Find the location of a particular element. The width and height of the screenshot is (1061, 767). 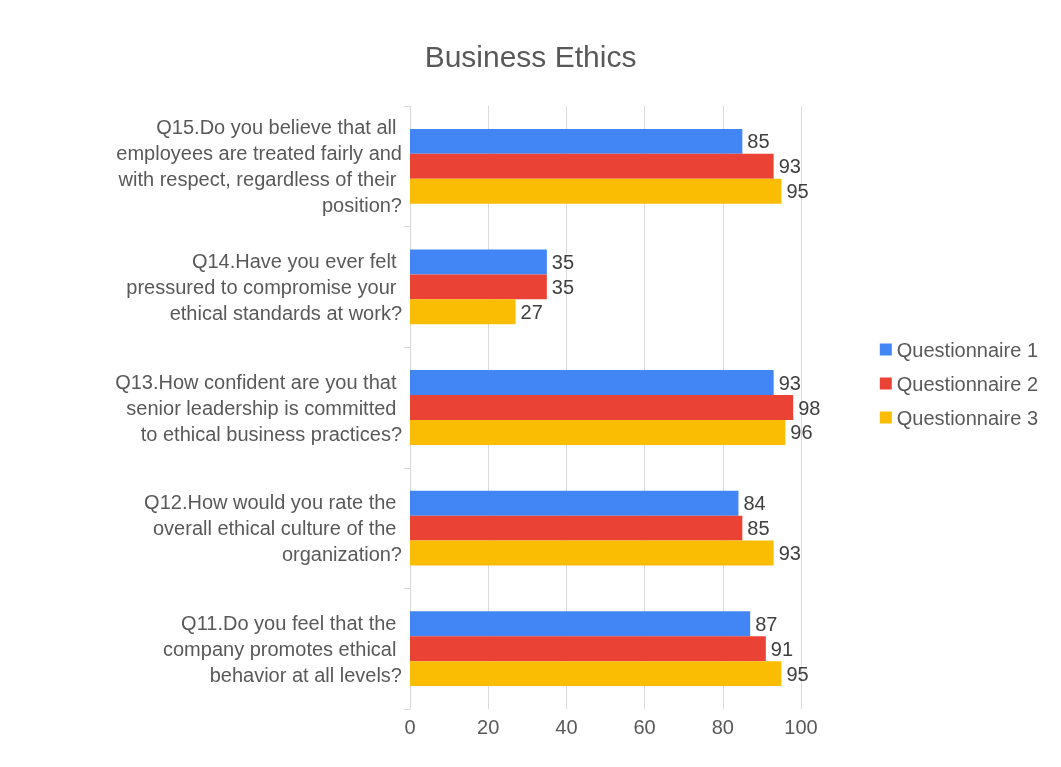

x-tick-label: 60 is located at coordinates (644, 727).